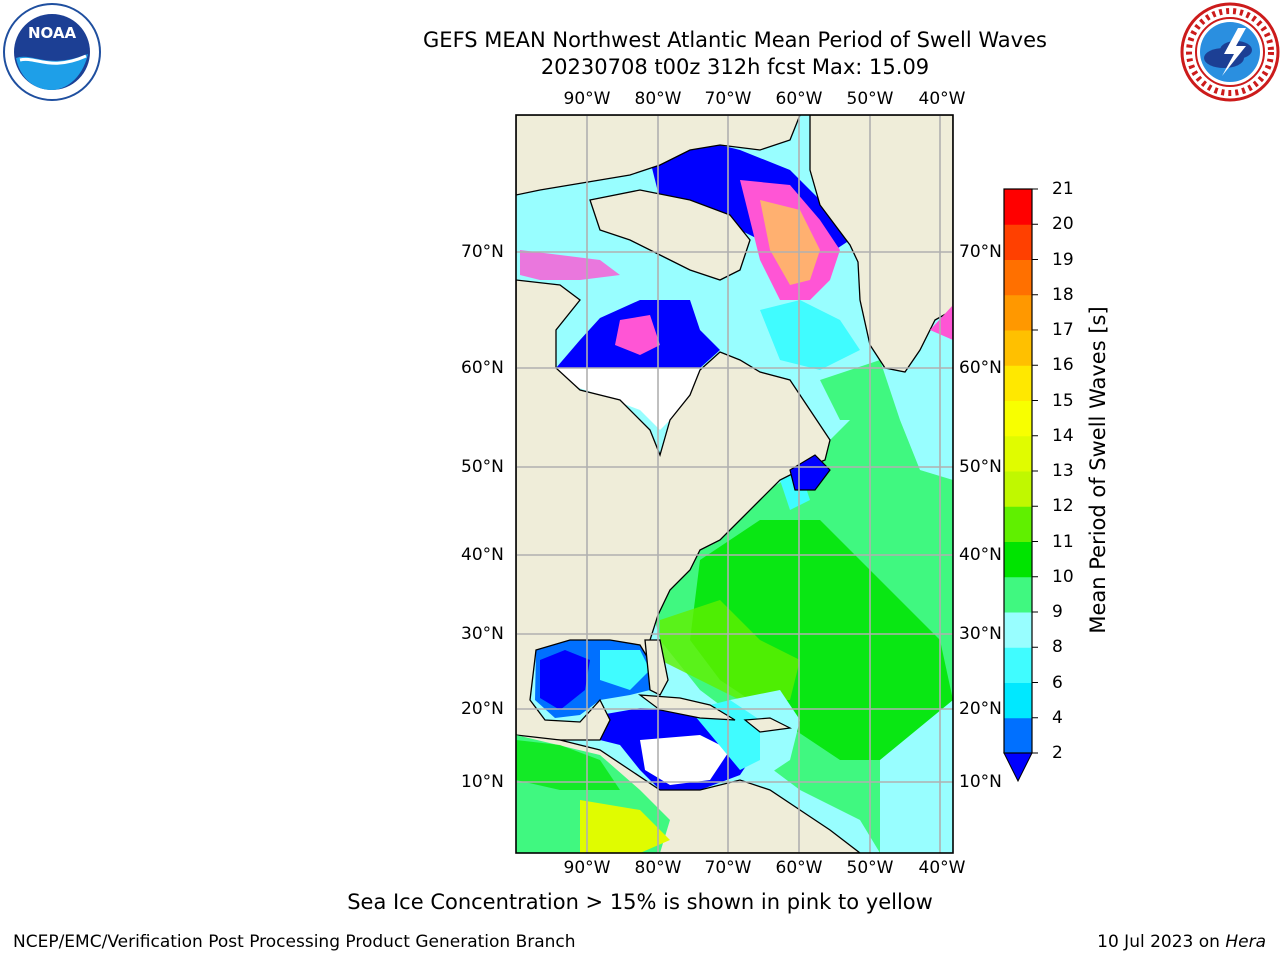 Image resolution: width=1280 pixels, height=960 pixels. What do you see at coordinates (482, 634) in the screenshot?
I see `lat-tick-left: 30°N` at bounding box center [482, 634].